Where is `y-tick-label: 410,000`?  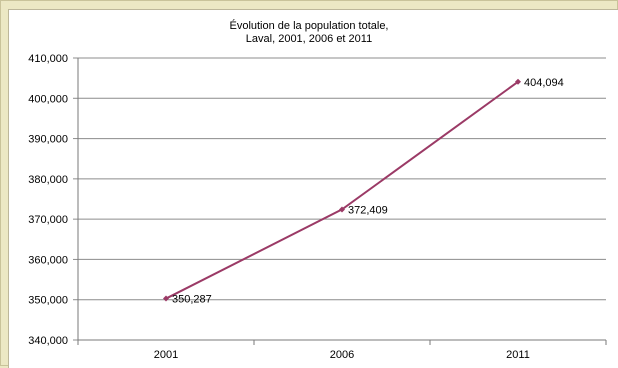
y-tick-label: 410,000 is located at coordinates (48, 59).